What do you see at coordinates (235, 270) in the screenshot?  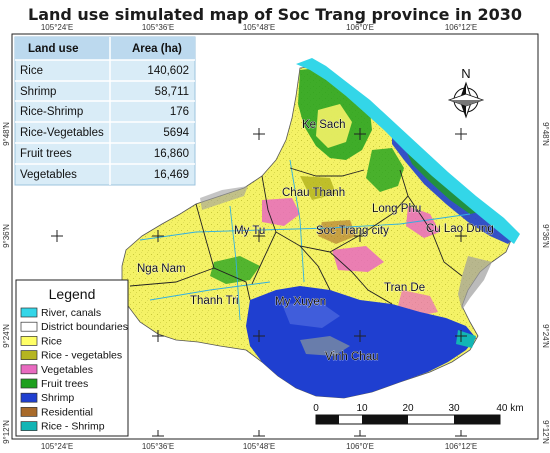 I see `fruit-trees-area-west` at bounding box center [235, 270].